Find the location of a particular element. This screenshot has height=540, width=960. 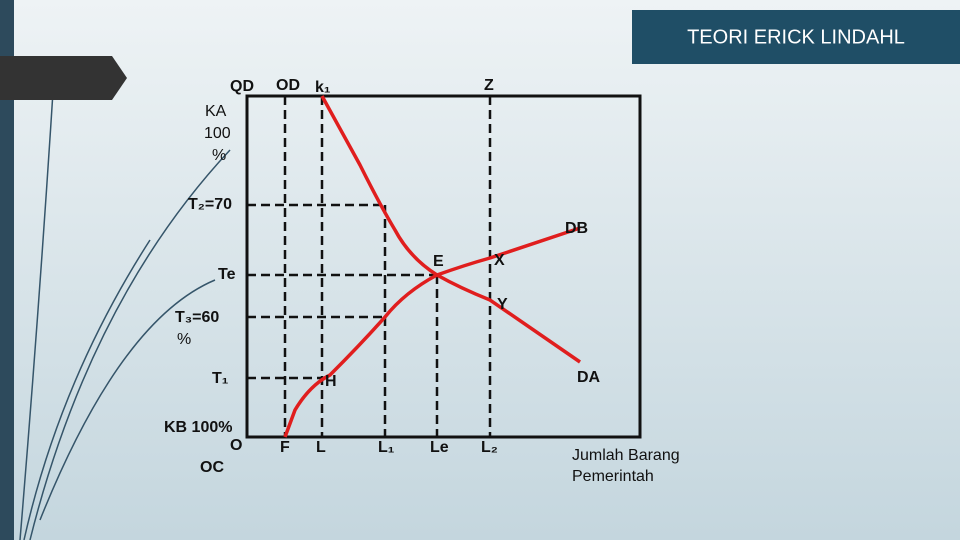

label: O is located at coordinates (236, 445).